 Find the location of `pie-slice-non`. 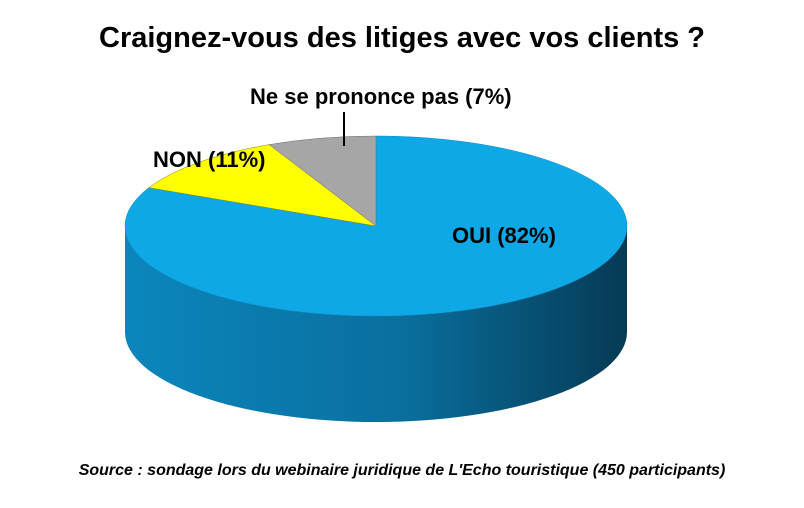

pie-slice-non is located at coordinates (262, 185).